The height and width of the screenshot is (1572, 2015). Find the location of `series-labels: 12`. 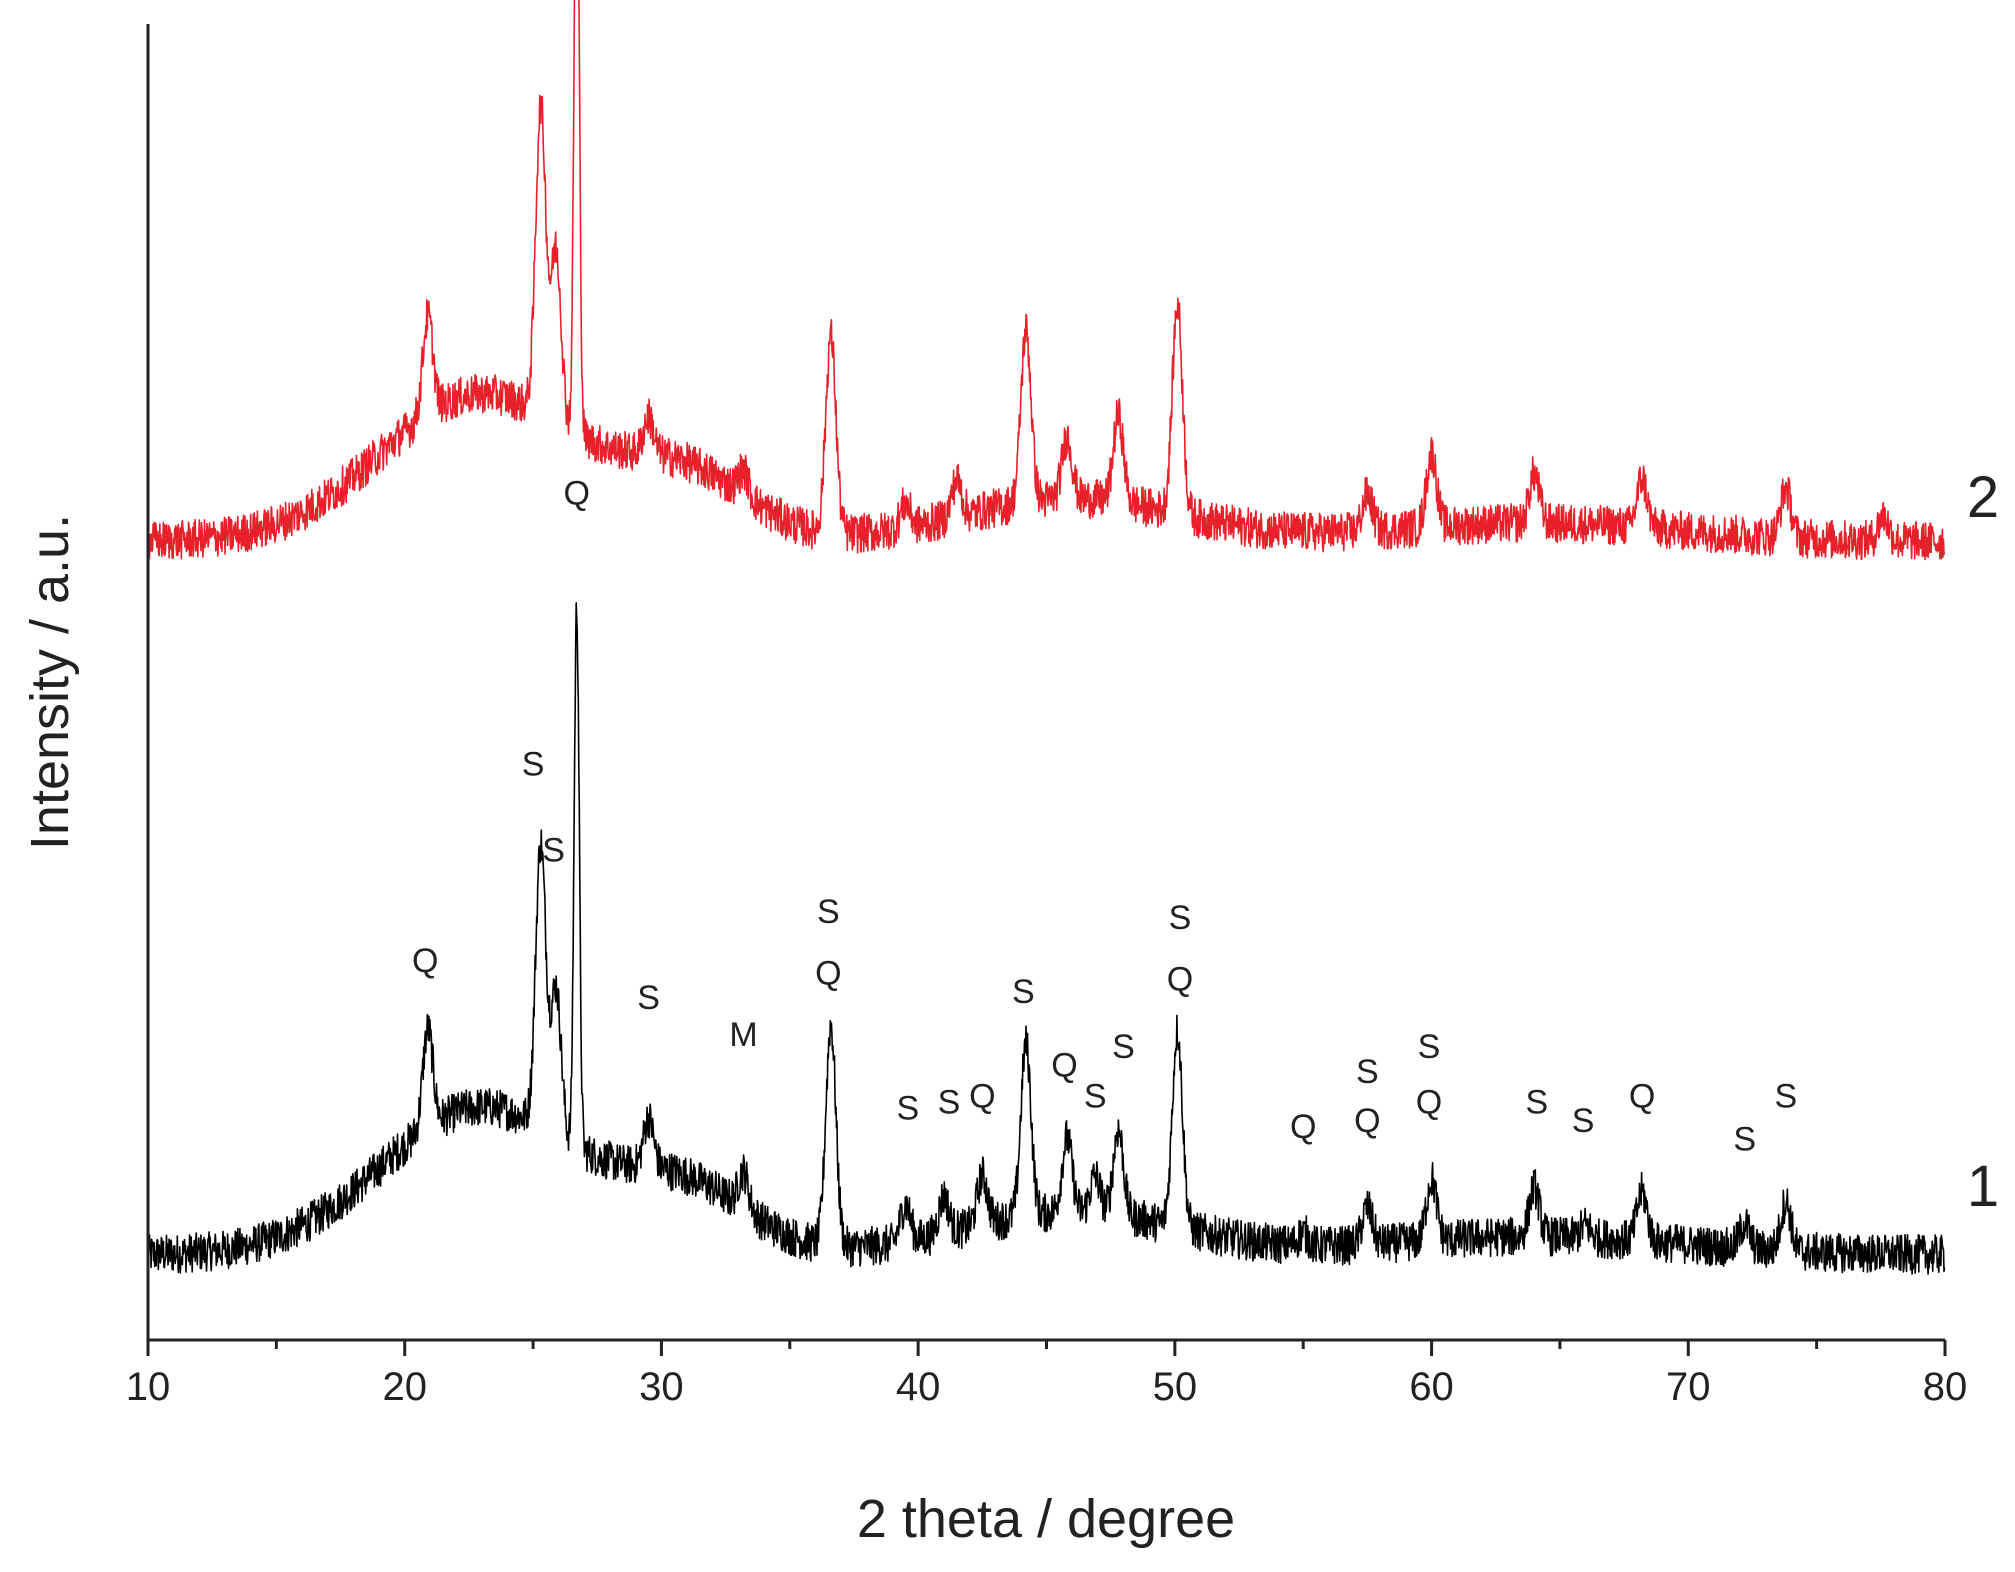

series-labels: 12 is located at coordinates (1983, 842).